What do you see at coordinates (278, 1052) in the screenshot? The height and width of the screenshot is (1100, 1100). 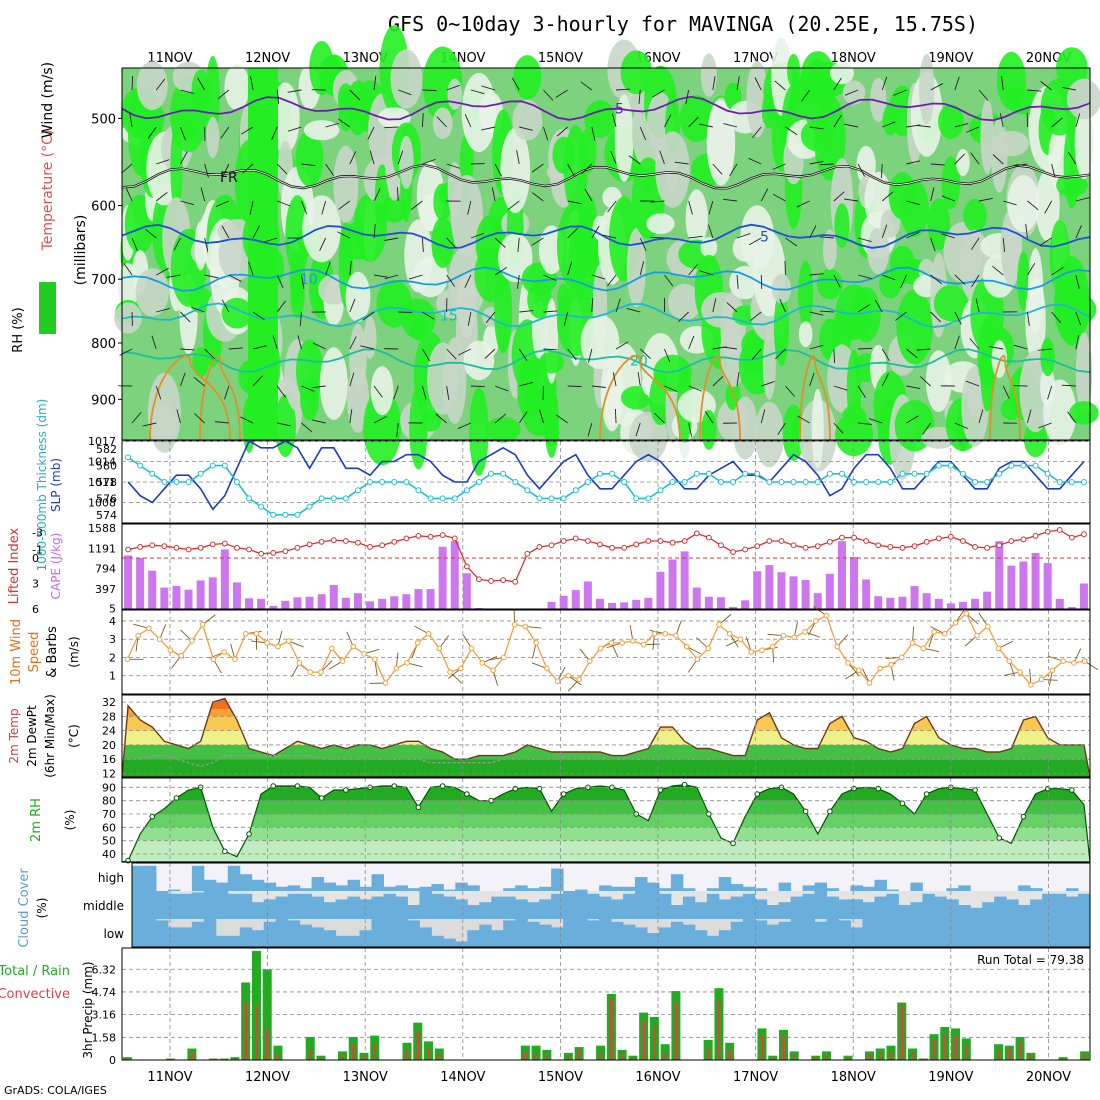 I see `precip-bar` at bounding box center [278, 1052].